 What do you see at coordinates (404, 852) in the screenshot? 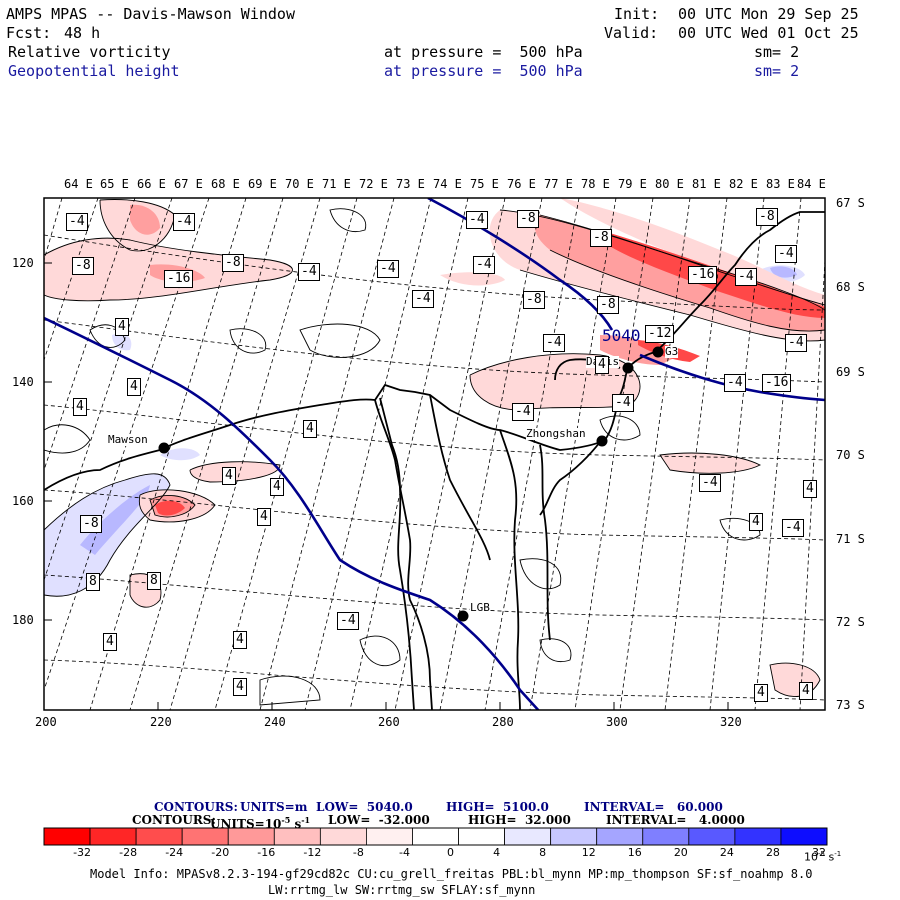
I see `colorbar-tick-label: -4` at bounding box center [404, 852].